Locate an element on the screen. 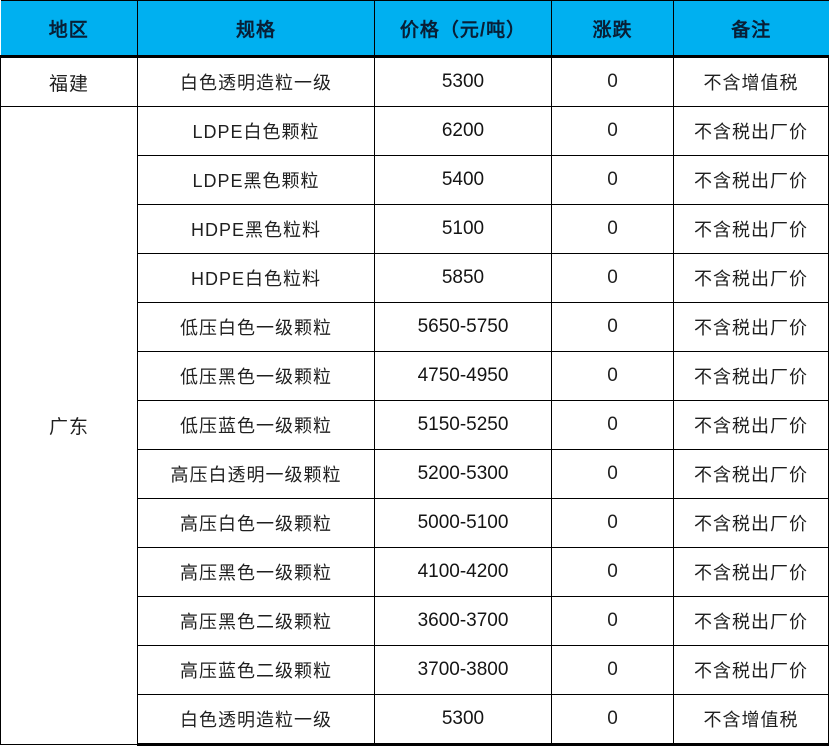 This screenshot has width=838, height=746. column-header-region: 地区 is located at coordinates (69, 29).